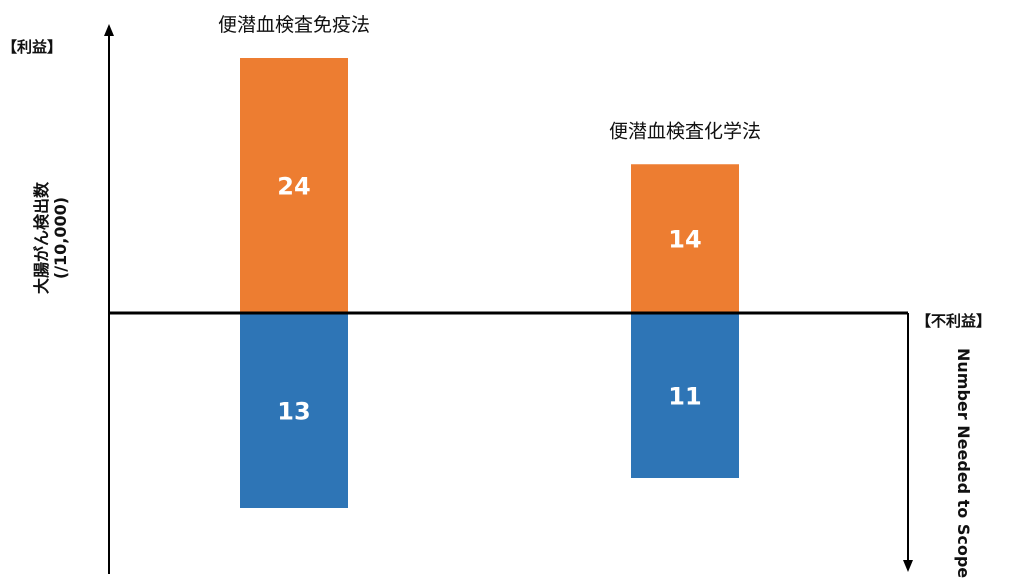  Describe the element at coordinates (41, 237) in the screenshot. I see `y-axis-label: 大腸がん検出数` at that location.